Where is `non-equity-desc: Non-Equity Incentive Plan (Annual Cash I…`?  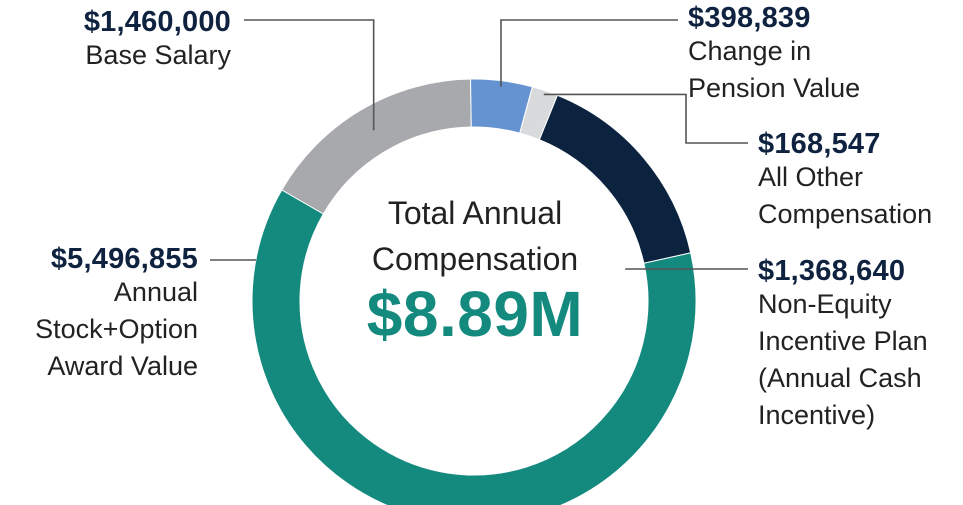 non-equity-desc: Non-Equity Incentive Plan (Annual Cash I… is located at coordinates (843, 359).